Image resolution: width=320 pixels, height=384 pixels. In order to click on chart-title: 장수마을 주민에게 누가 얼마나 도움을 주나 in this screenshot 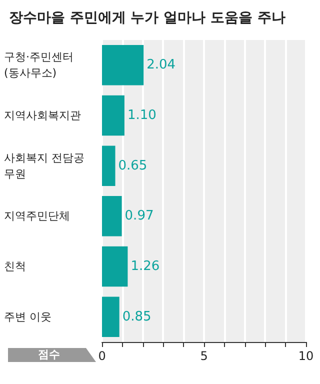, I will do `click(147, 18)`.